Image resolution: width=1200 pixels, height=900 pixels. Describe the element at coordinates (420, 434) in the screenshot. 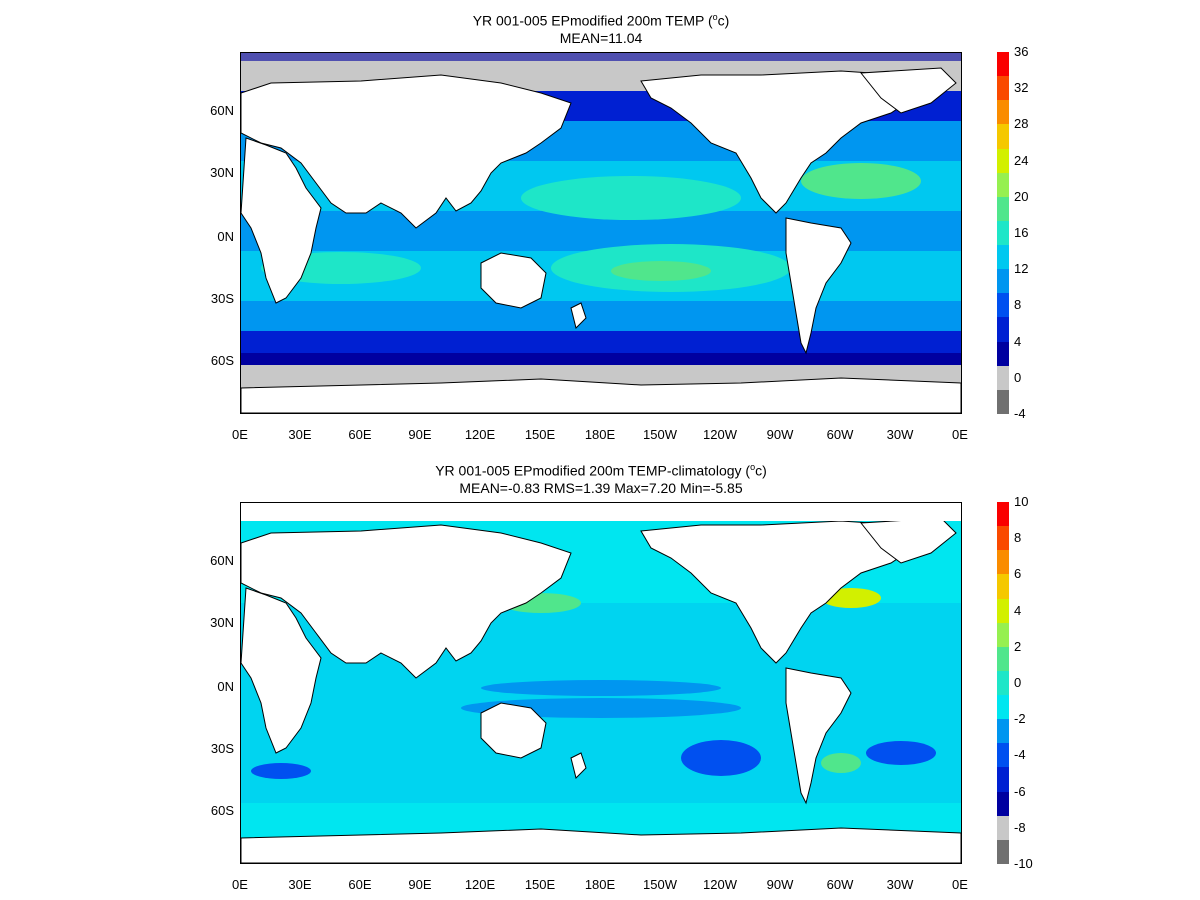

I see `lon-label-90e: 90E` at that location.